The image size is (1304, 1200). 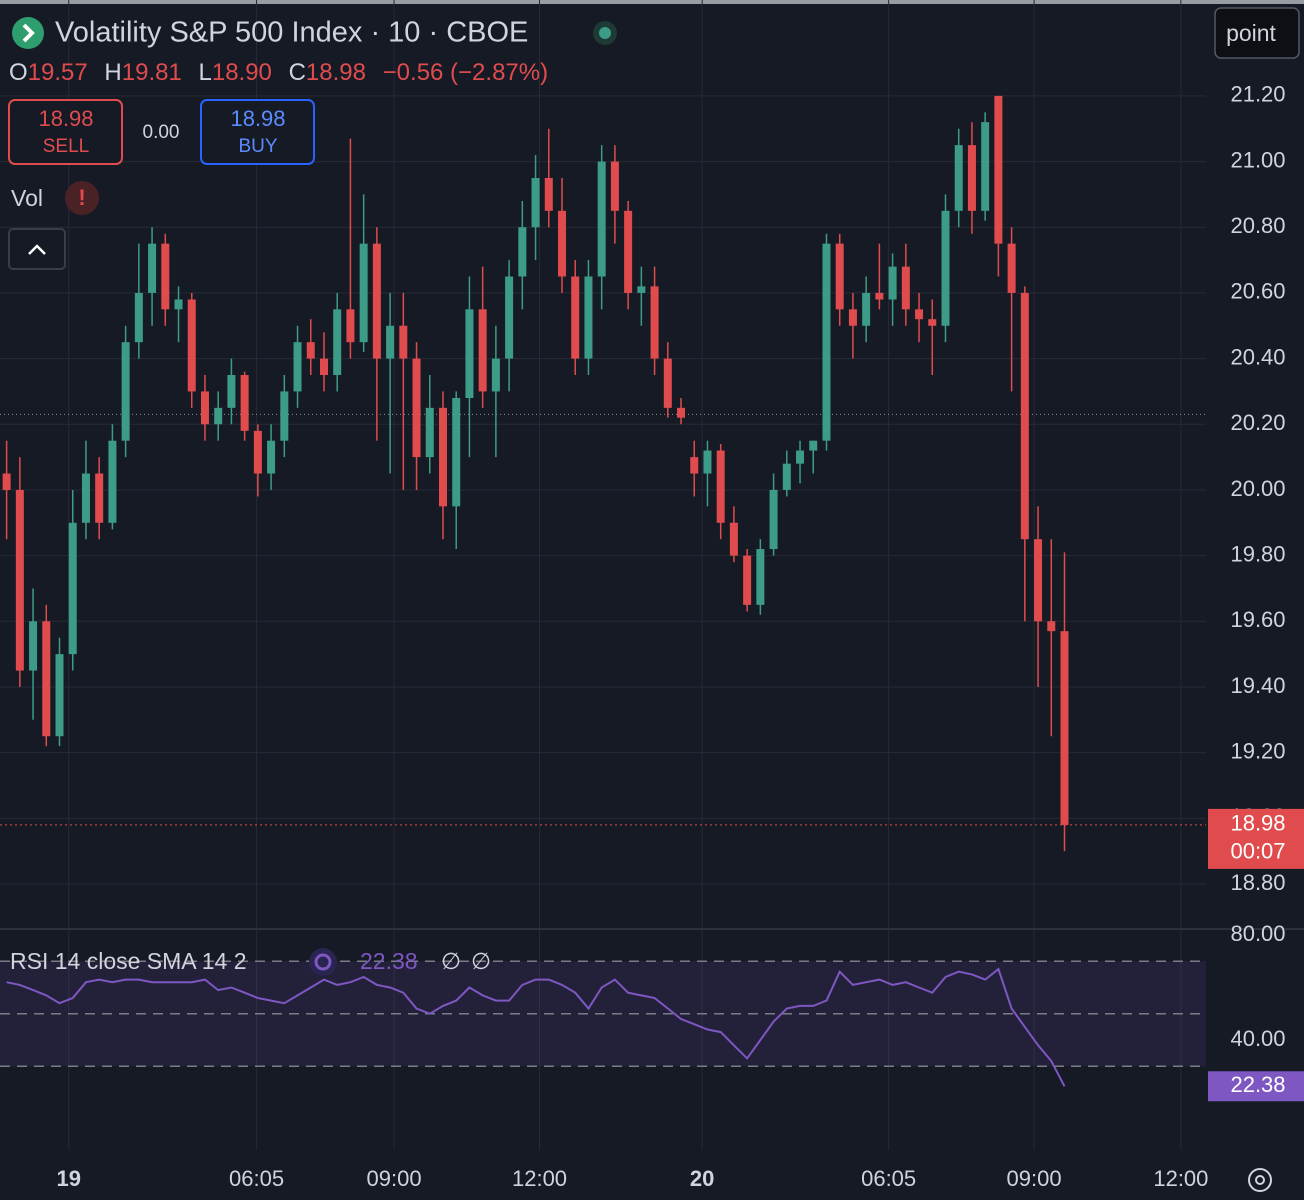 What do you see at coordinates (65, 118) in the screenshot?
I see `sell-price: 18.98` at bounding box center [65, 118].